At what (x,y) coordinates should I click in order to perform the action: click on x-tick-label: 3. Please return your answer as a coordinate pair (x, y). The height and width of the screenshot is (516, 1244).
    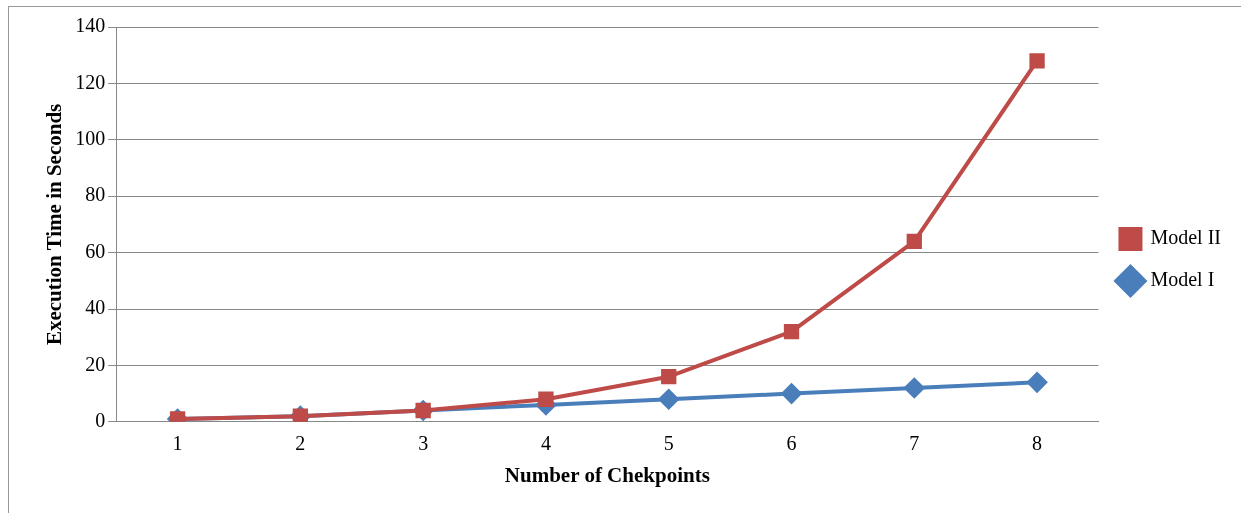
    Looking at the image, I should click on (423, 443).